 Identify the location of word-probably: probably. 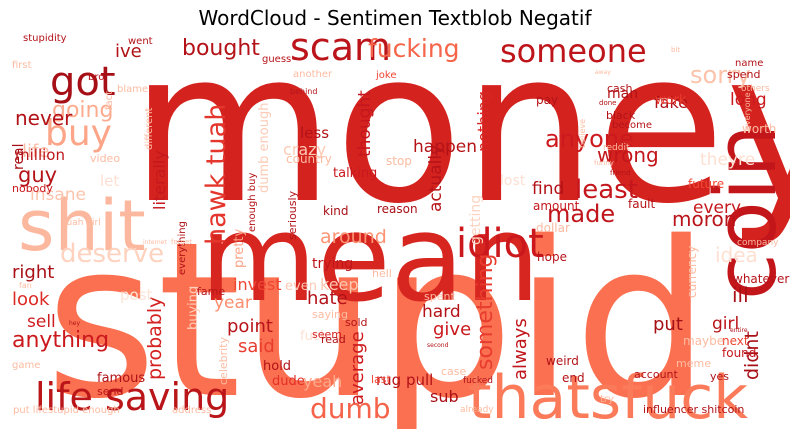
(155, 338).